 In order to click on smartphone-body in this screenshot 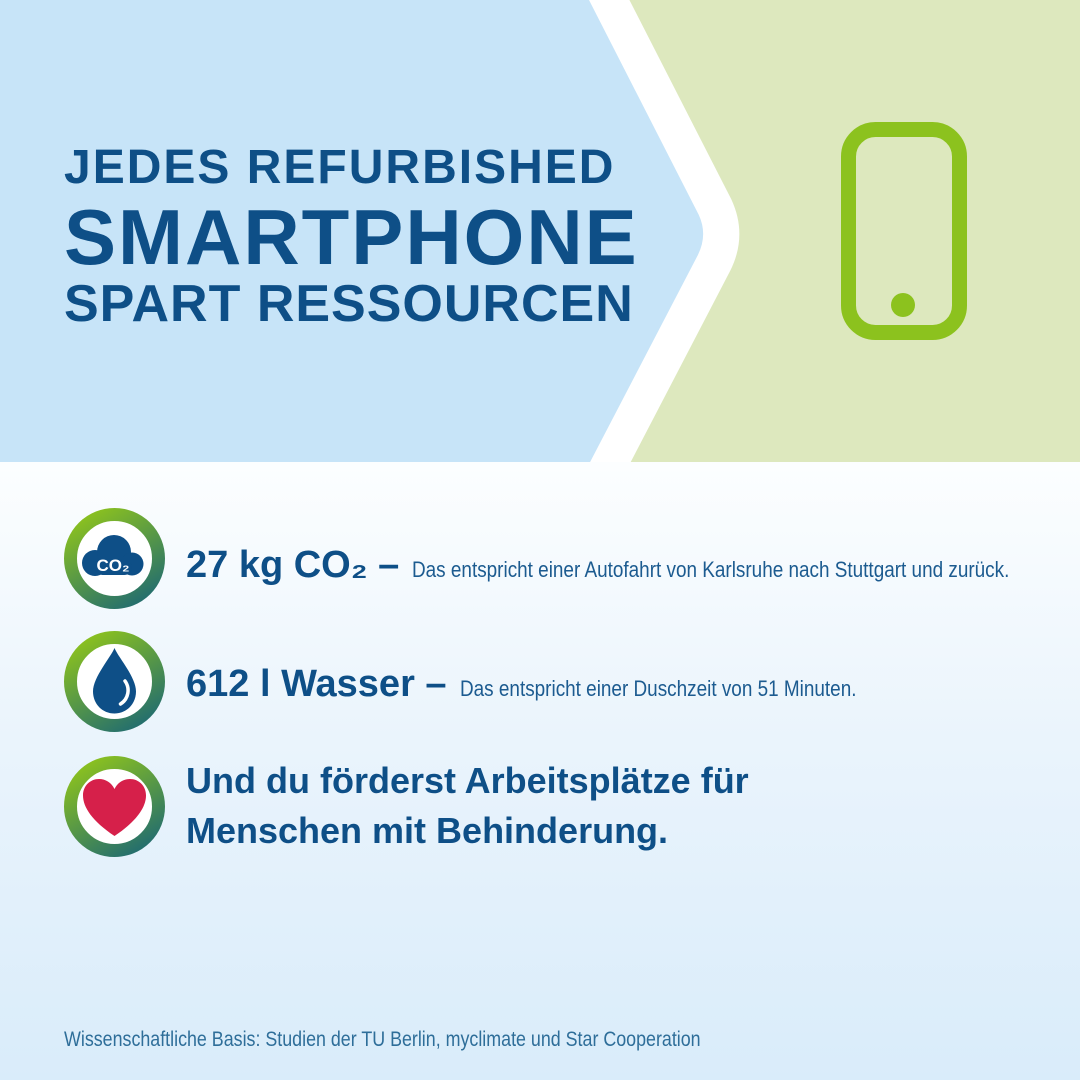, I will do `click(904, 231)`.